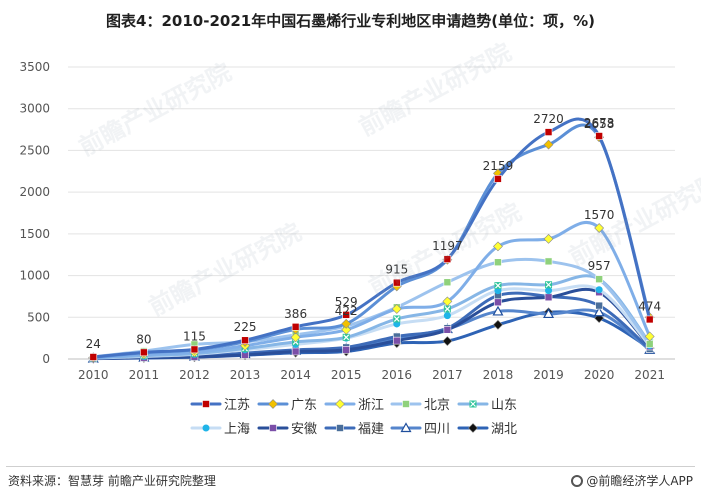 Image resolution: width=701 pixels, height=501 pixels. Describe the element at coordinates (346, 375) in the screenshot. I see `x-tick-label: 2015` at that location.